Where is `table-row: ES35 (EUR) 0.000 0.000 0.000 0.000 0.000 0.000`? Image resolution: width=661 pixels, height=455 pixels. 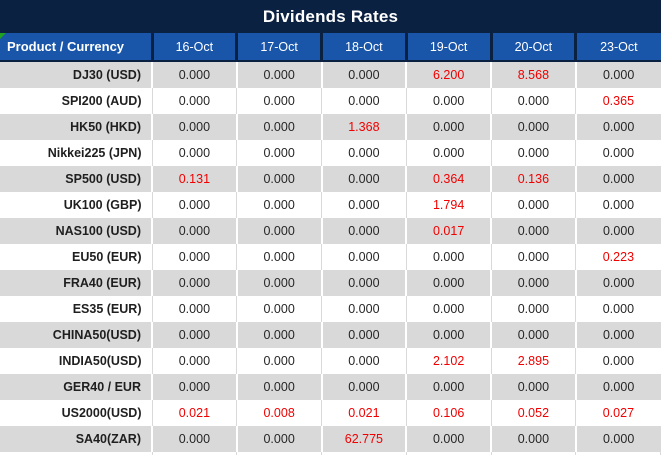
table-row: ES35 (EUR) 0.000 0.000 0.000 0.000 0.000 0.000 is located at coordinates (330, 309).